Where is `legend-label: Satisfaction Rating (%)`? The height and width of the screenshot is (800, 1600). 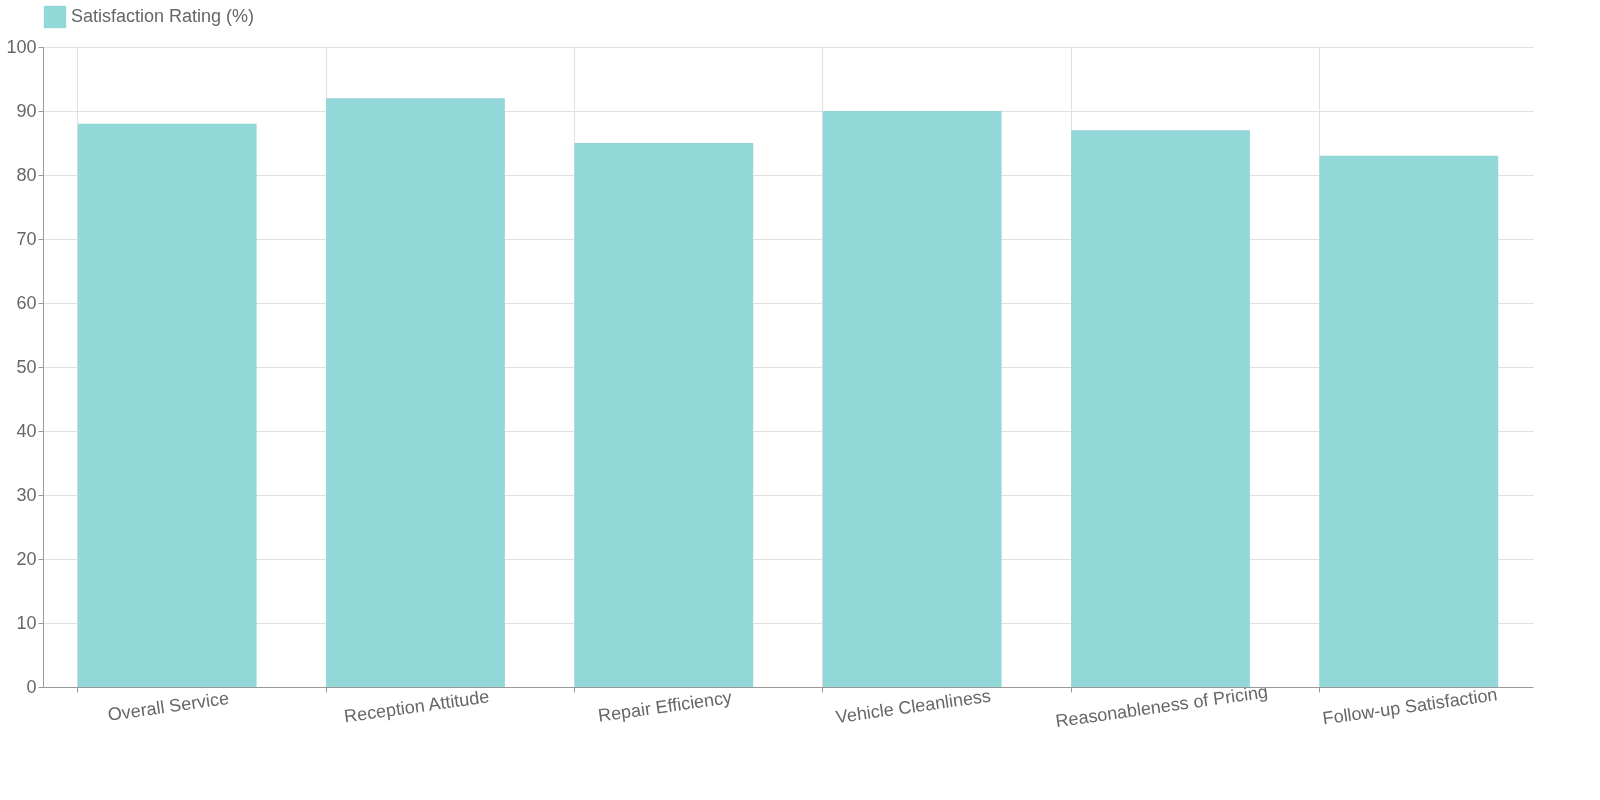 legend-label: Satisfaction Rating (%) is located at coordinates (163, 16).